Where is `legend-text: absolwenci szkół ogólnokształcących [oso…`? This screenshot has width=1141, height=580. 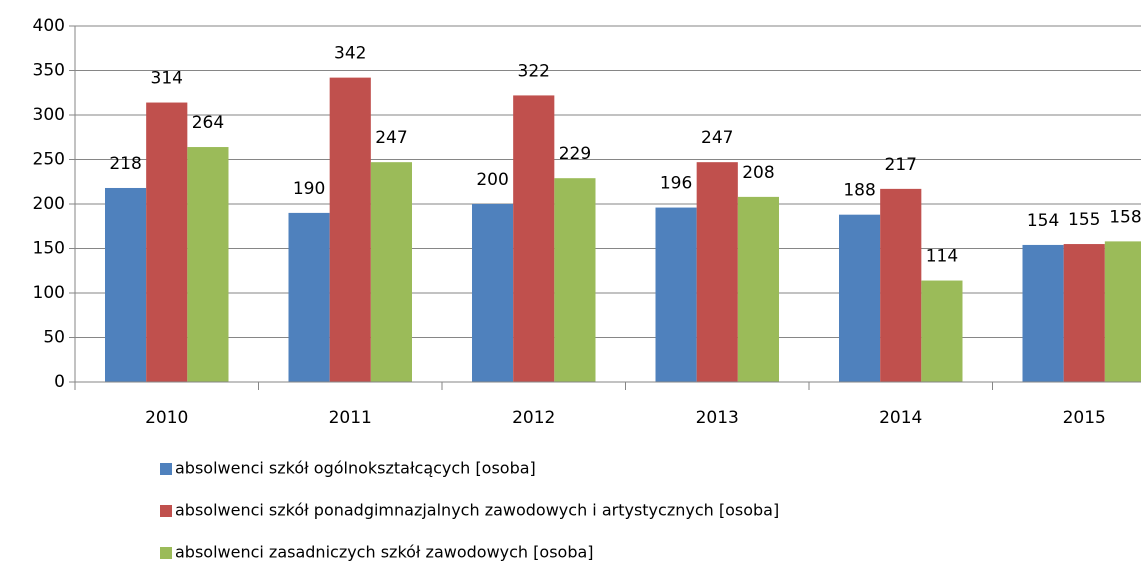
legend-text: absolwenci szkół ogólnokształcących [oso… is located at coordinates (355, 468).